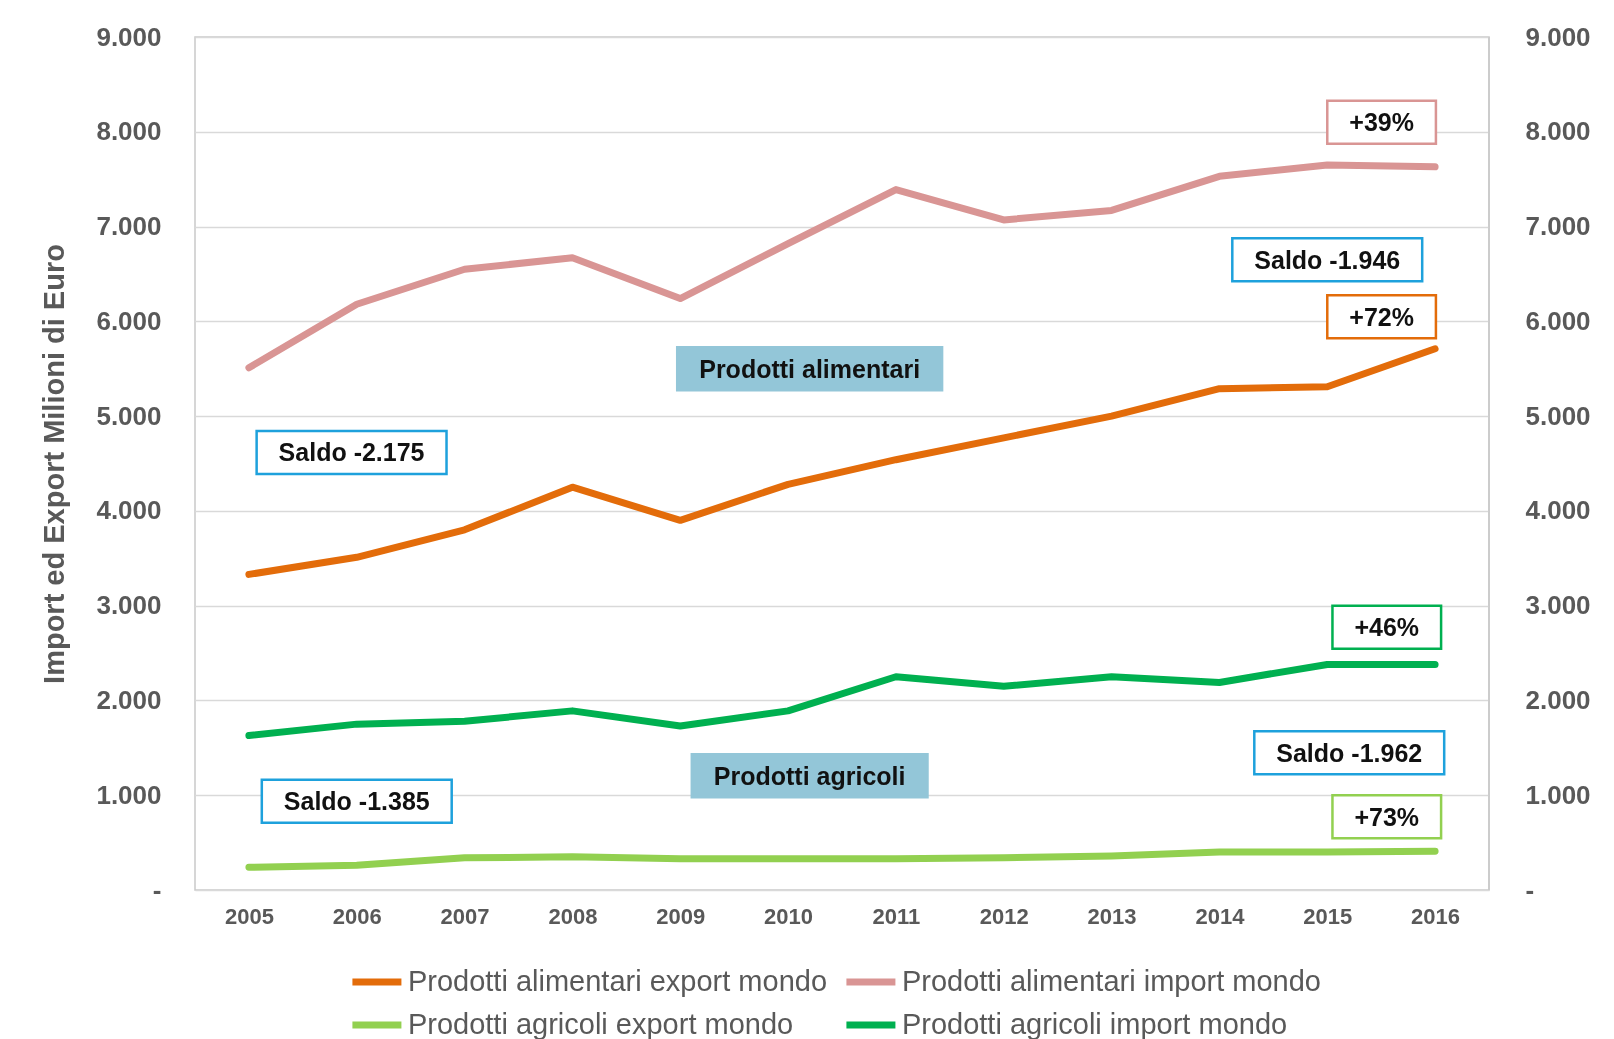 The height and width of the screenshot is (1039, 1614). I want to click on x-tick-label: 2013, so click(1112, 916).